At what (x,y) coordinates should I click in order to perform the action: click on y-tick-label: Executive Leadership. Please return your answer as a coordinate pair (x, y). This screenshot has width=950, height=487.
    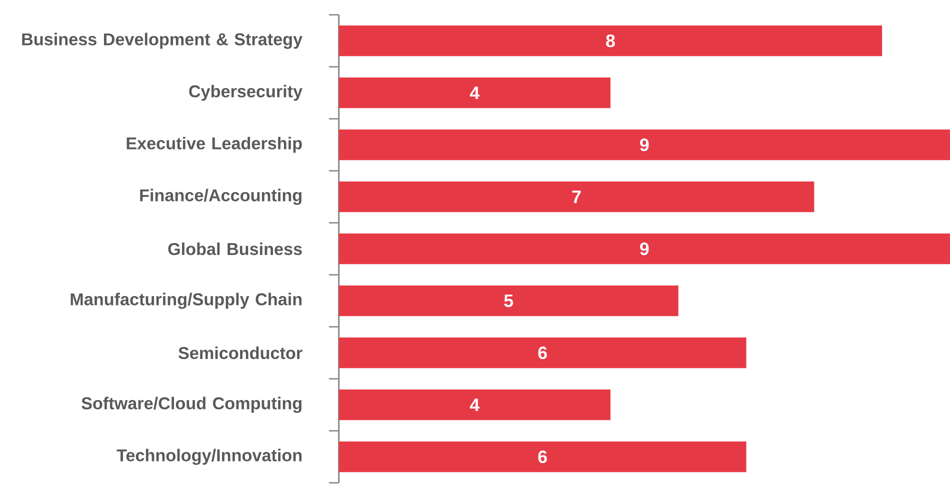
    Looking at the image, I should click on (214, 144).